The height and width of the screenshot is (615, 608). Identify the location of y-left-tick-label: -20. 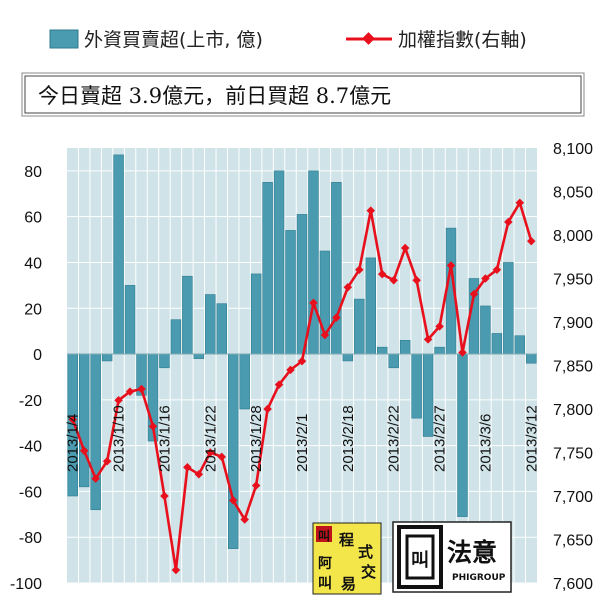
(30, 401).